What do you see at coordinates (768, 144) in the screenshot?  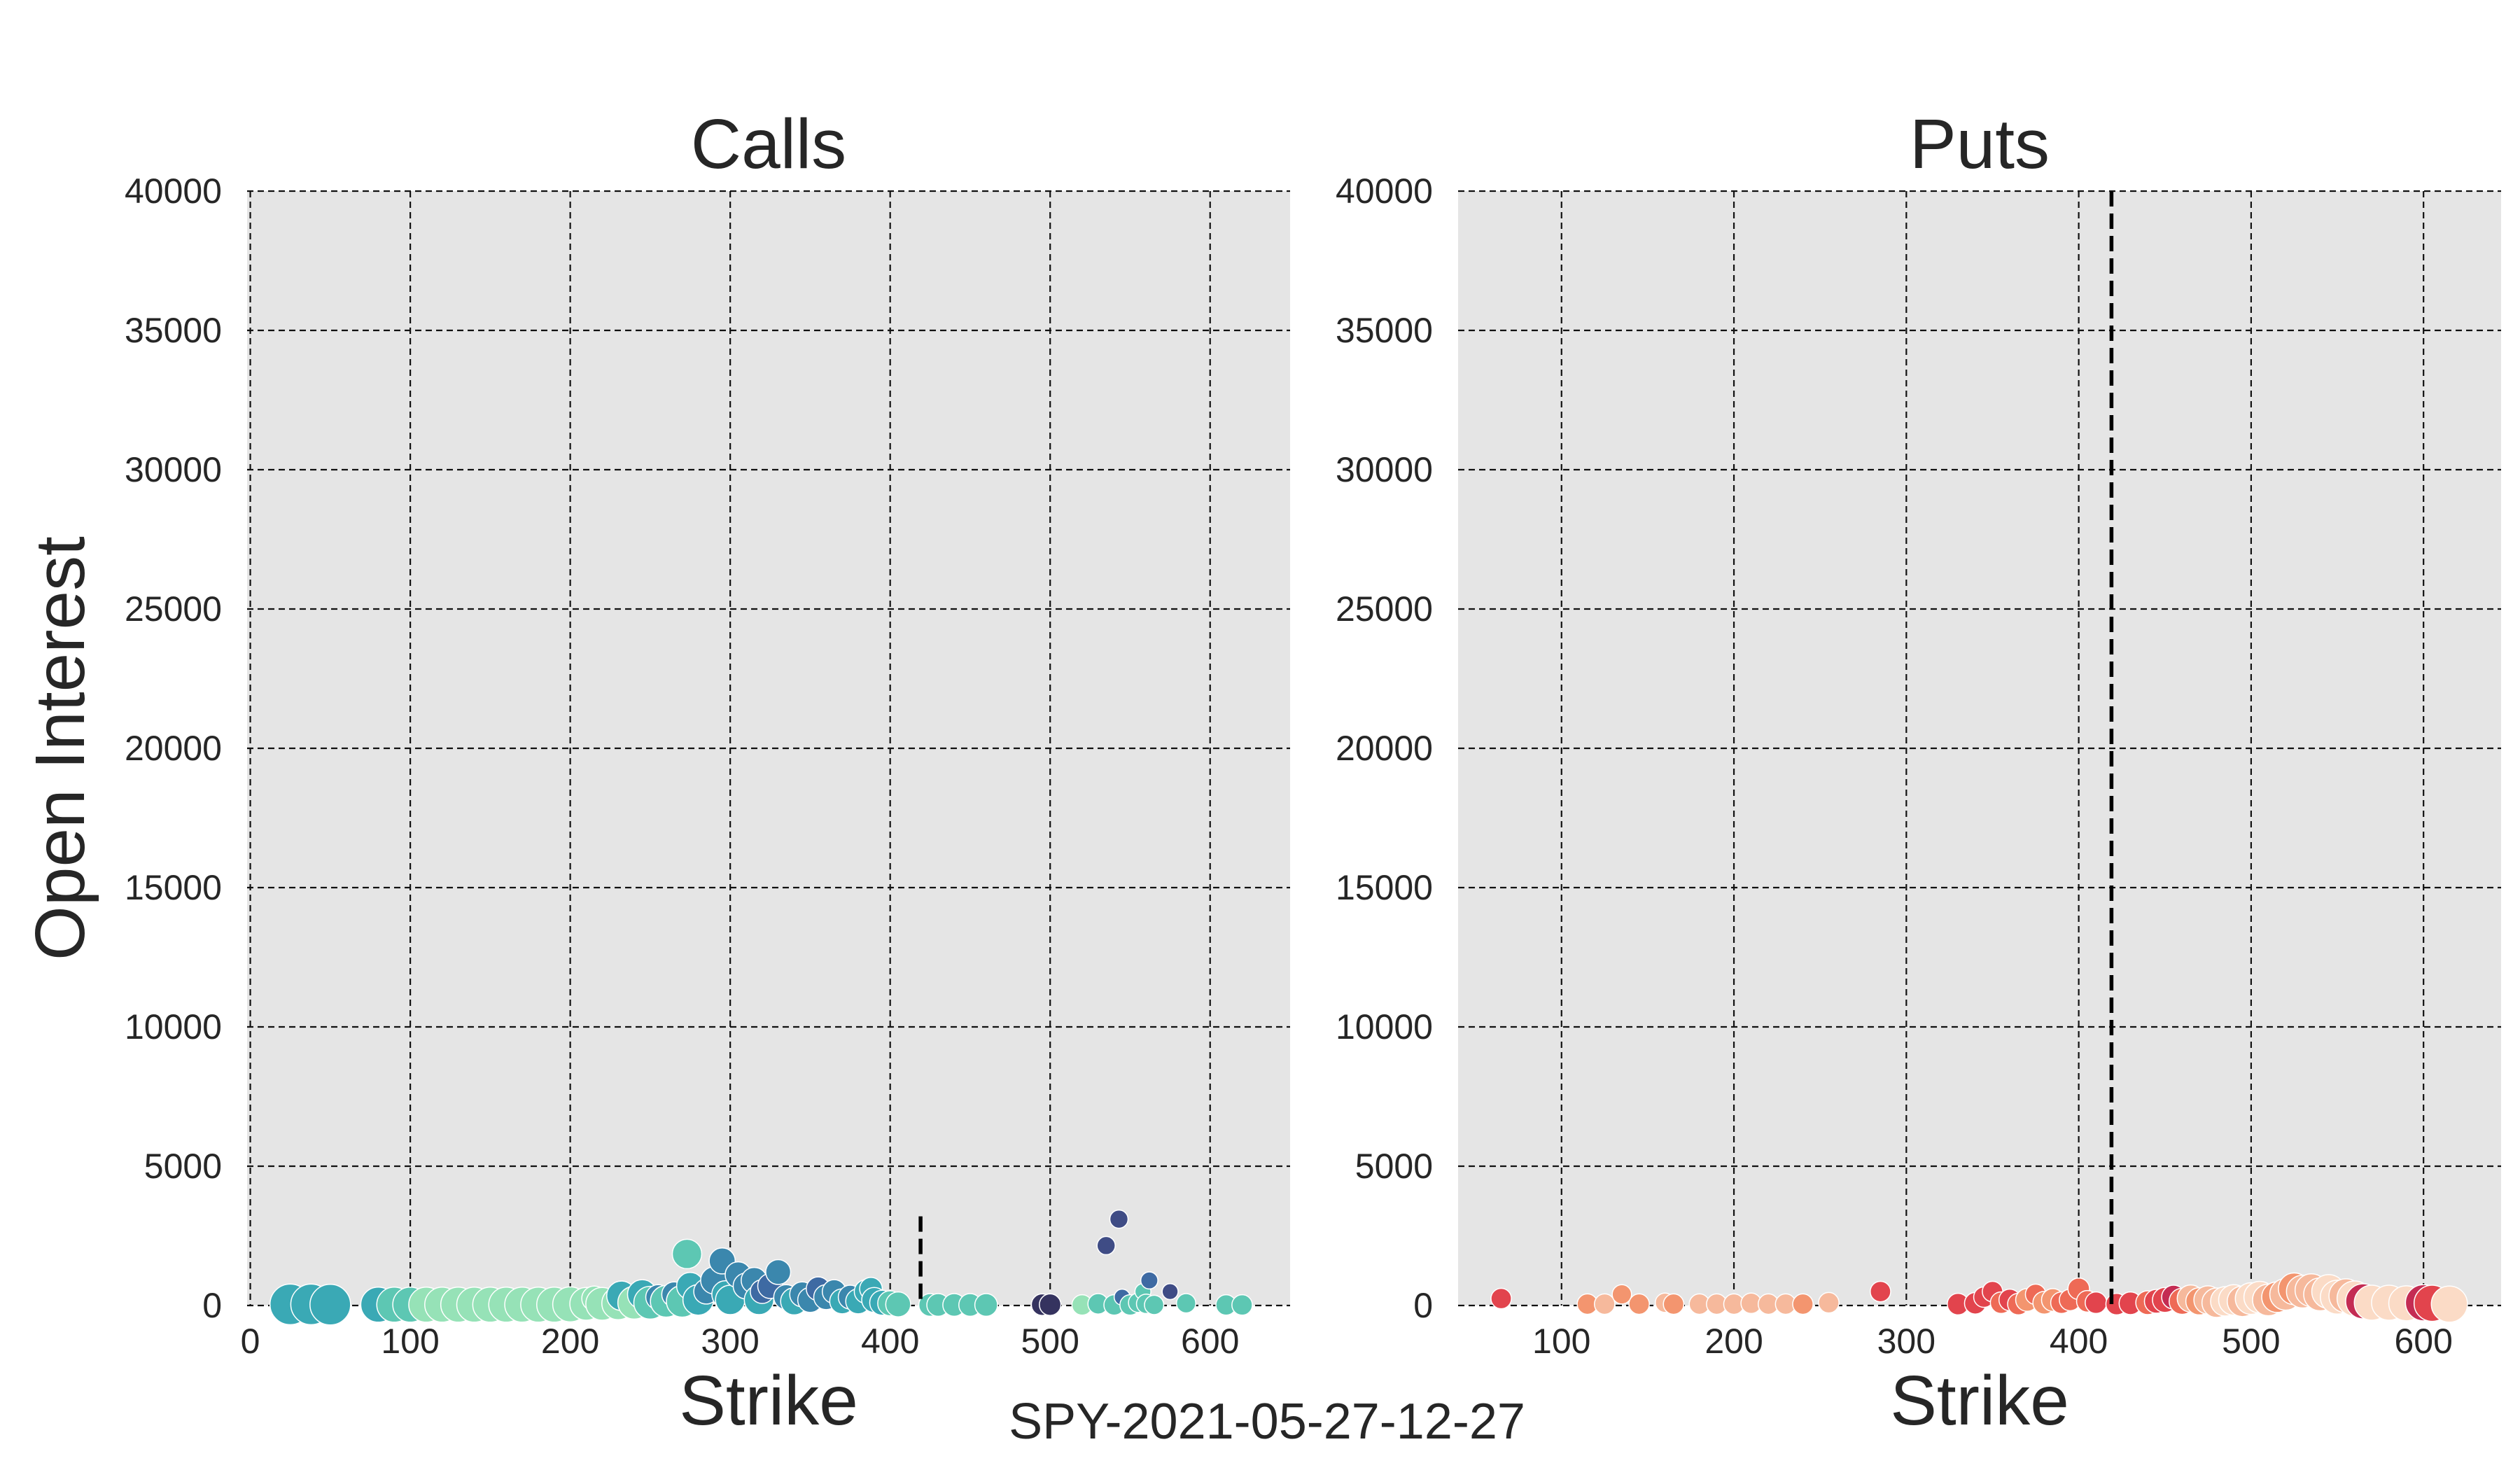 I see `panel-title: Calls` at bounding box center [768, 144].